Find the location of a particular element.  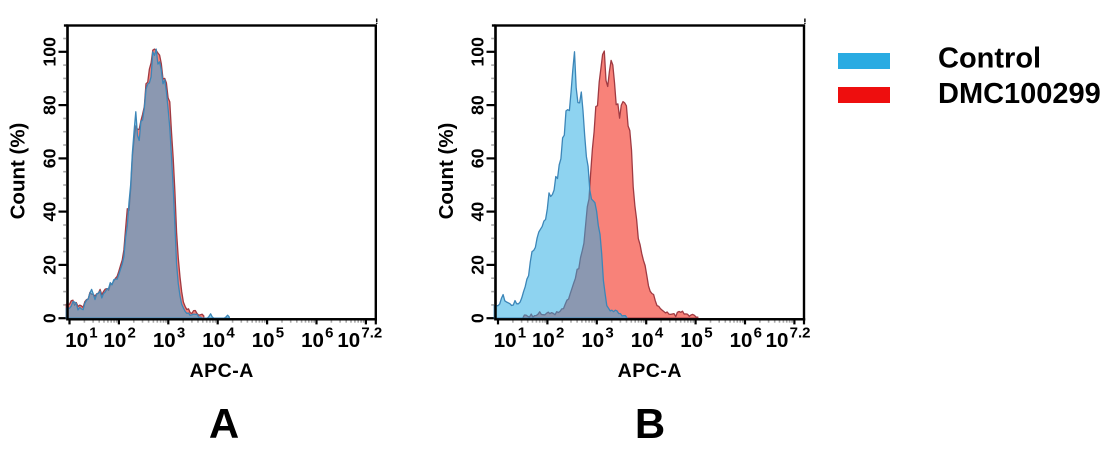

svg-text: A is located at coordinates (224, 423).